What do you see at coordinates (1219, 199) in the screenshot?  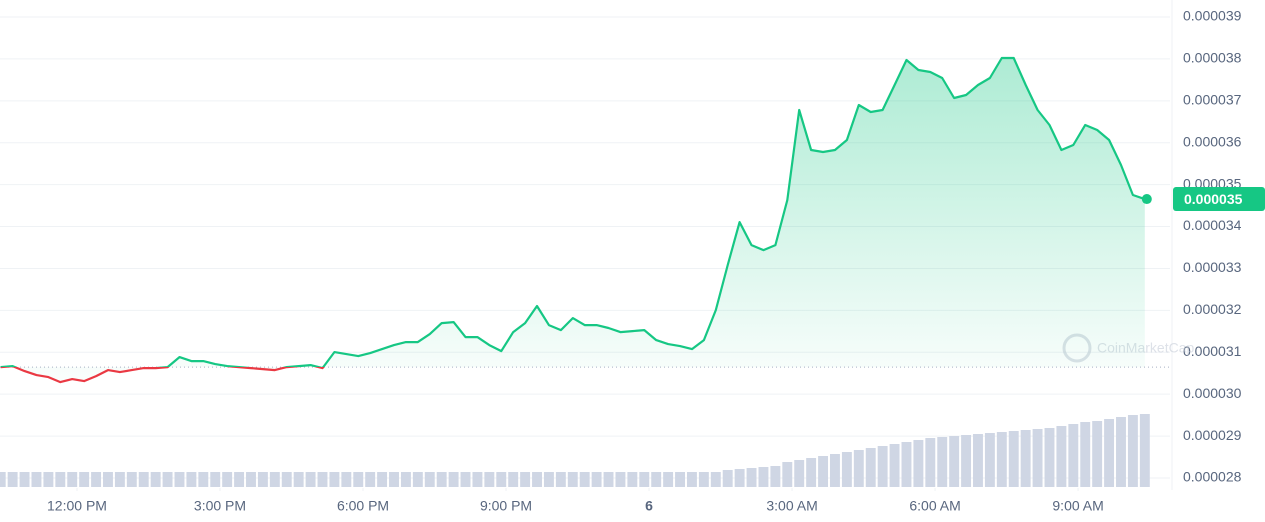 I see `current-price-badge` at bounding box center [1219, 199].